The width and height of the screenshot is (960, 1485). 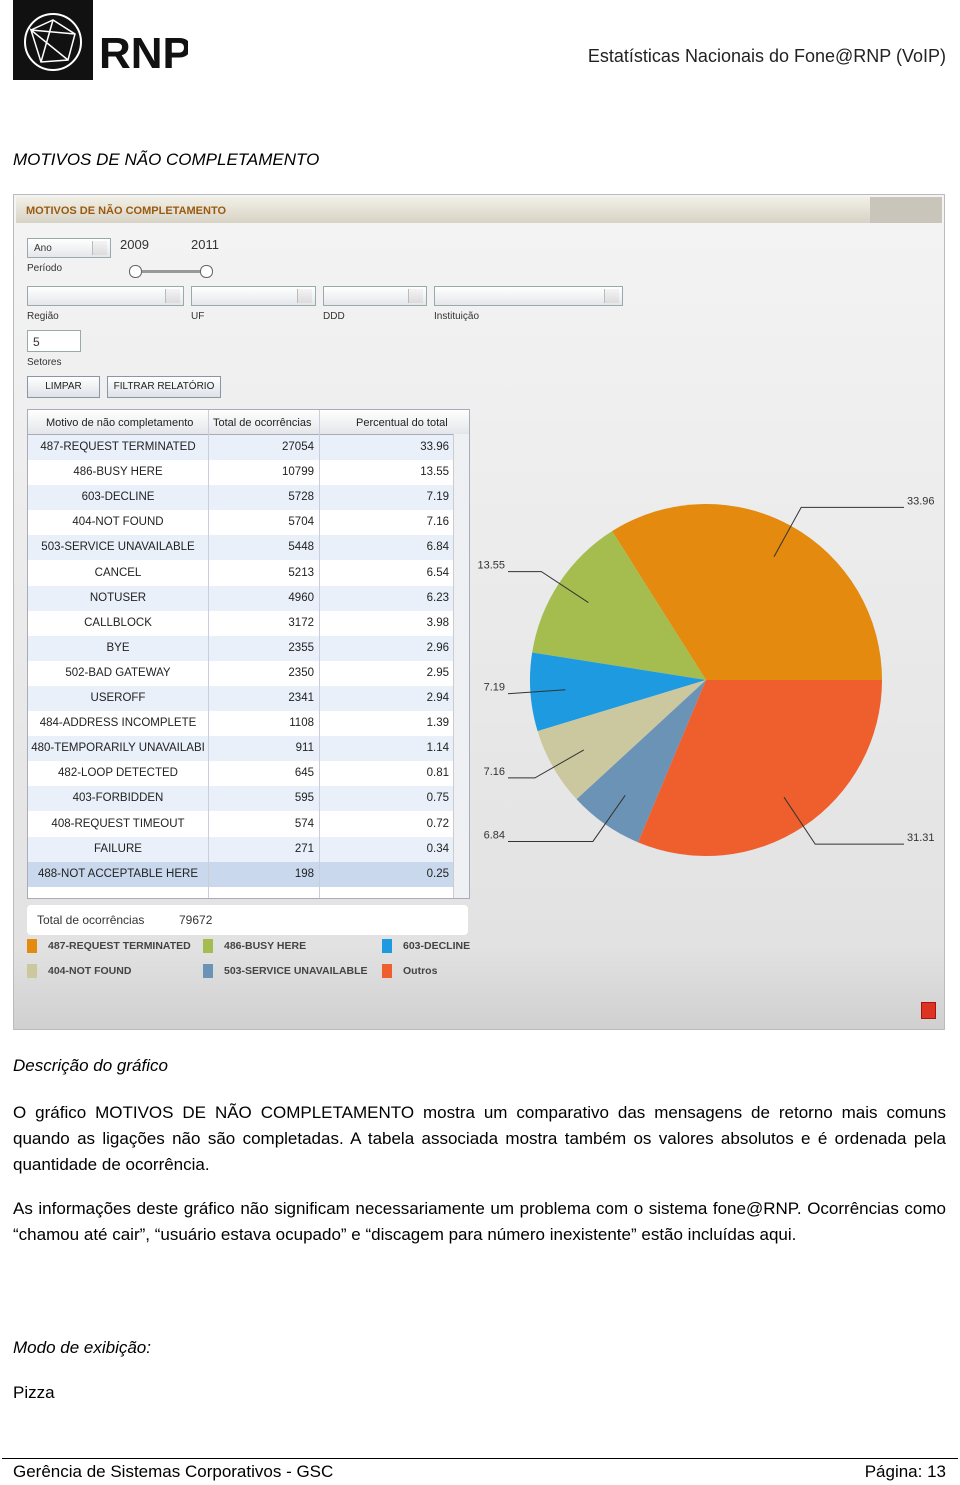 I want to click on row-count: 5728, so click(x=301, y=497).